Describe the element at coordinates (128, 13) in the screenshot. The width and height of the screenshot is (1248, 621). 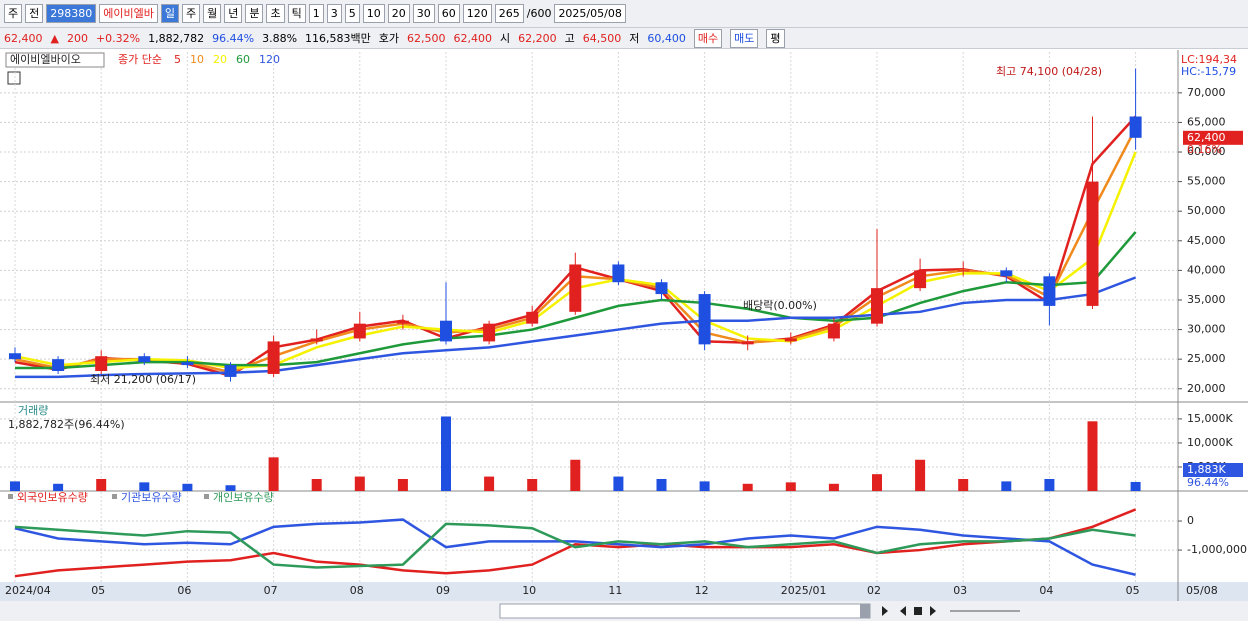
I see `name-field: 에이비엘바` at that location.